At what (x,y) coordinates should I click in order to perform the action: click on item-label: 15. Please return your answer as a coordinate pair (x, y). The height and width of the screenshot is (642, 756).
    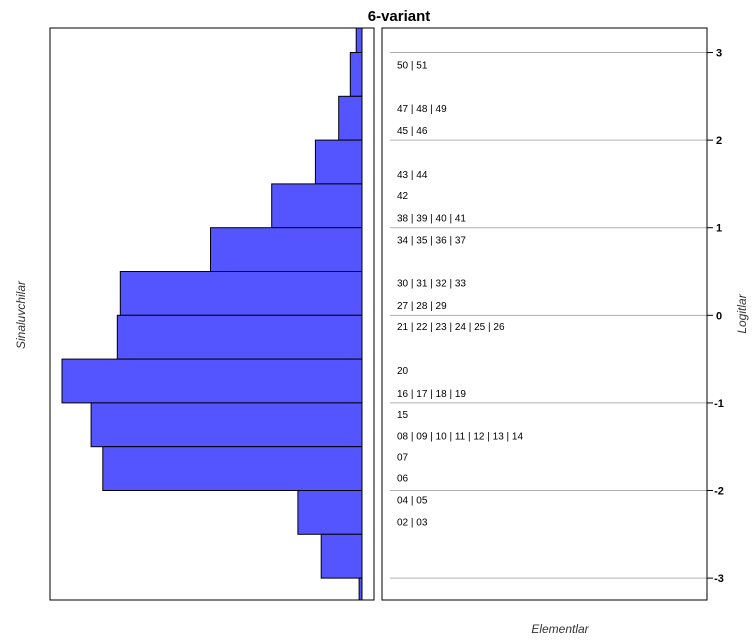
    Looking at the image, I should click on (403, 415).